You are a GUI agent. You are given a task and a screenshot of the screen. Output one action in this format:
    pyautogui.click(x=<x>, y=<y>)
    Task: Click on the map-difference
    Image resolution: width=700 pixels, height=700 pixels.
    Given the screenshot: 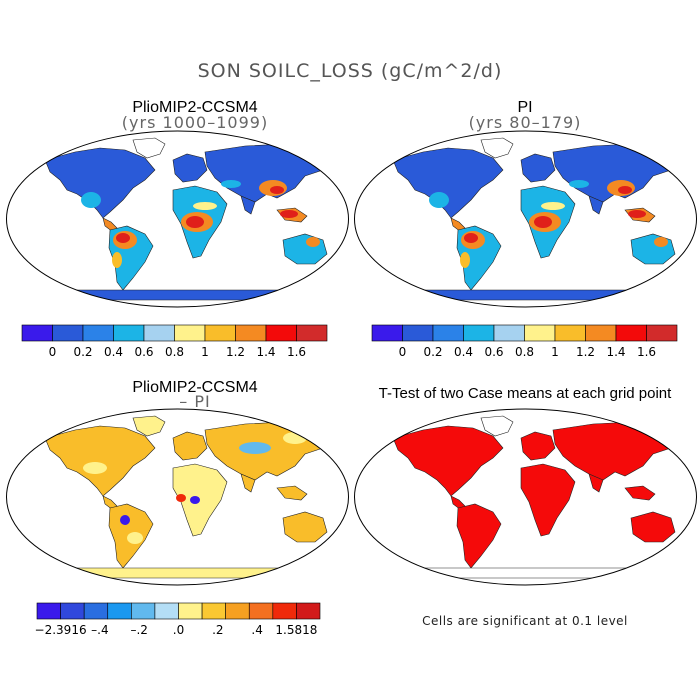 What is the action you would take?
    pyautogui.click(x=177, y=497)
    